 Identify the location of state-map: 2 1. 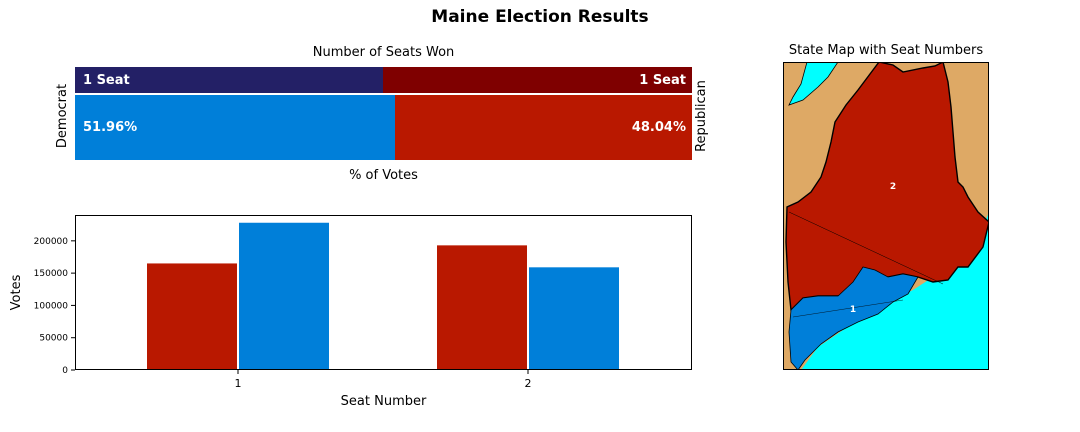
(886, 216).